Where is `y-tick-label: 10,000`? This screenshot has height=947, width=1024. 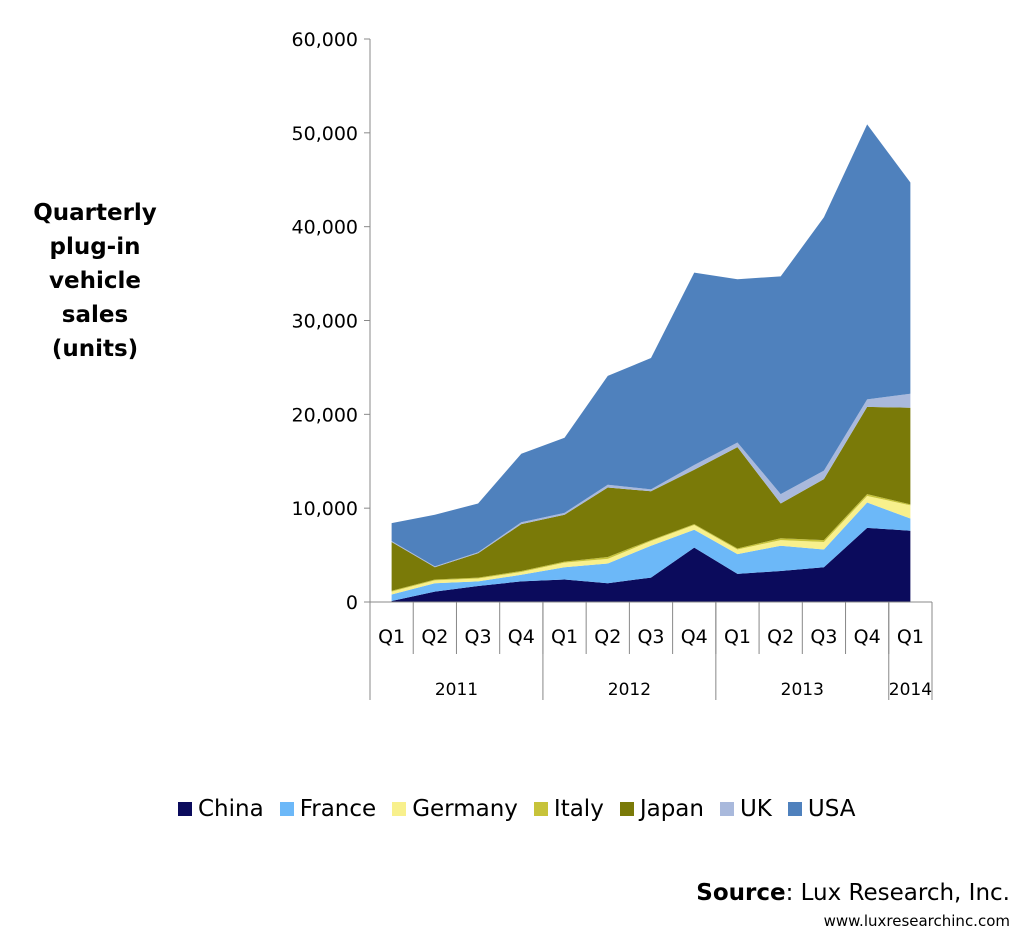 y-tick-label: 10,000 is located at coordinates (325, 509).